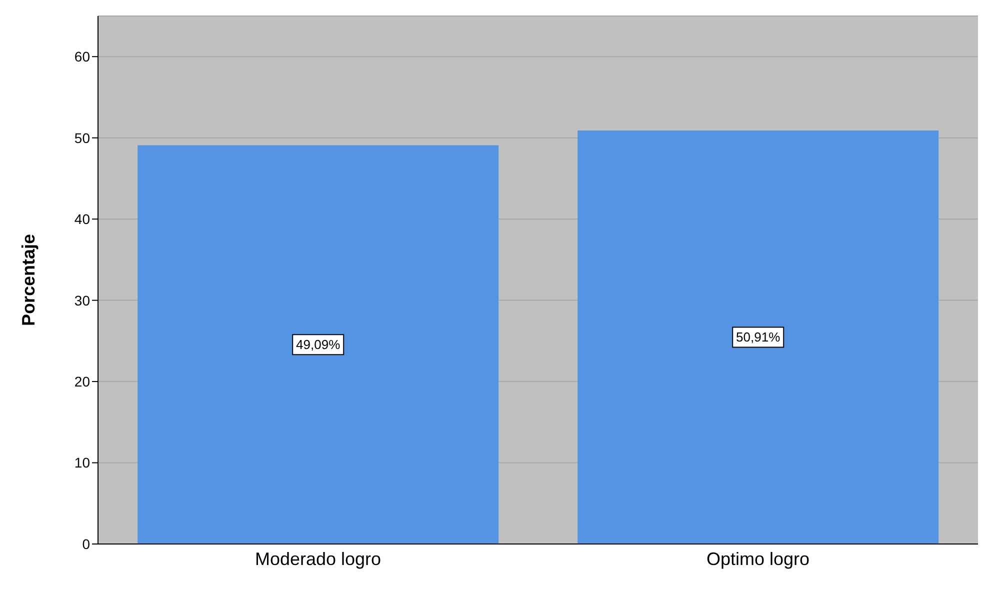 This screenshot has height=594, width=996. Describe the element at coordinates (318, 344) in the screenshot. I see `data-label: 49,09%` at that location.